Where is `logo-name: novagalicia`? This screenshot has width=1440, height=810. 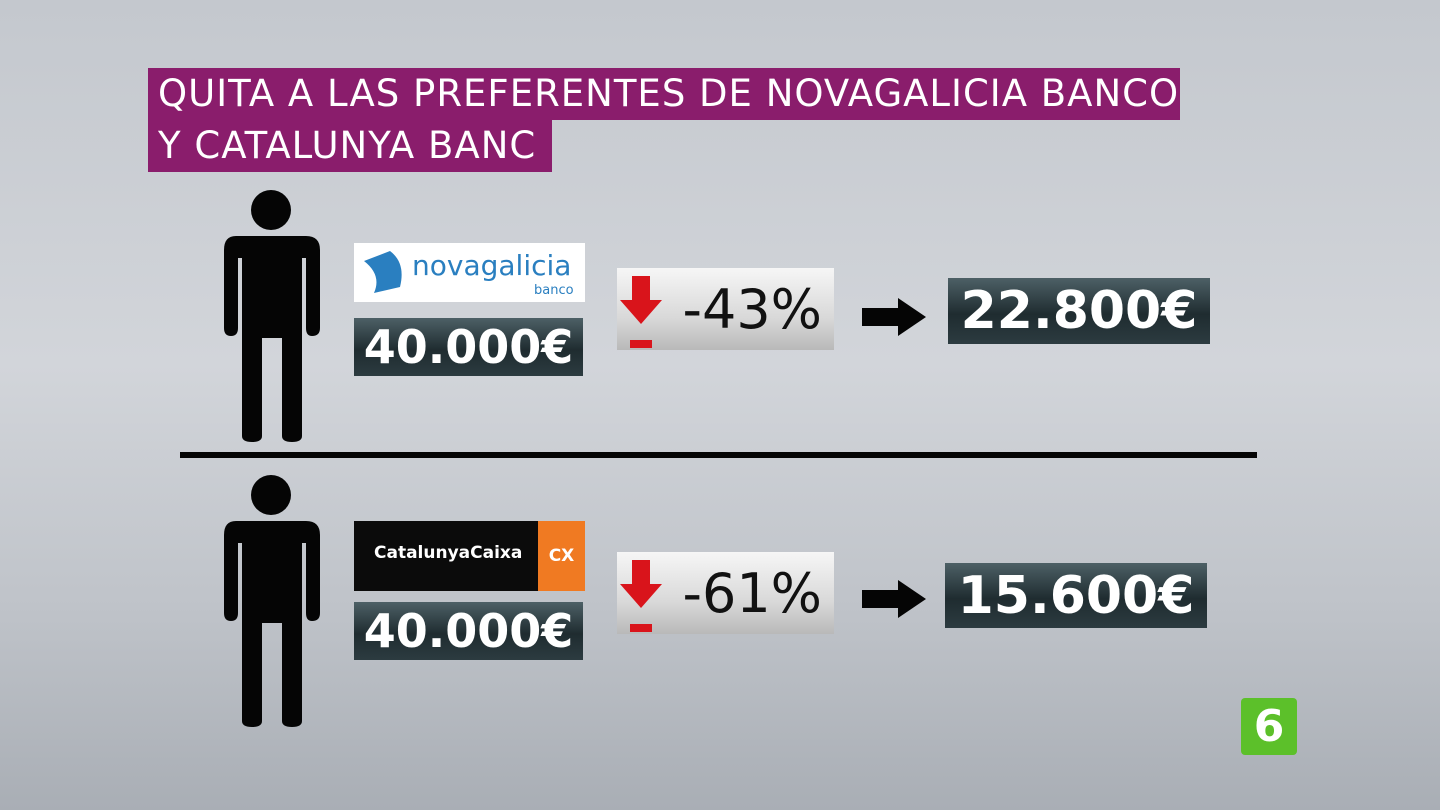 logo-name: novagalicia is located at coordinates (492, 265).